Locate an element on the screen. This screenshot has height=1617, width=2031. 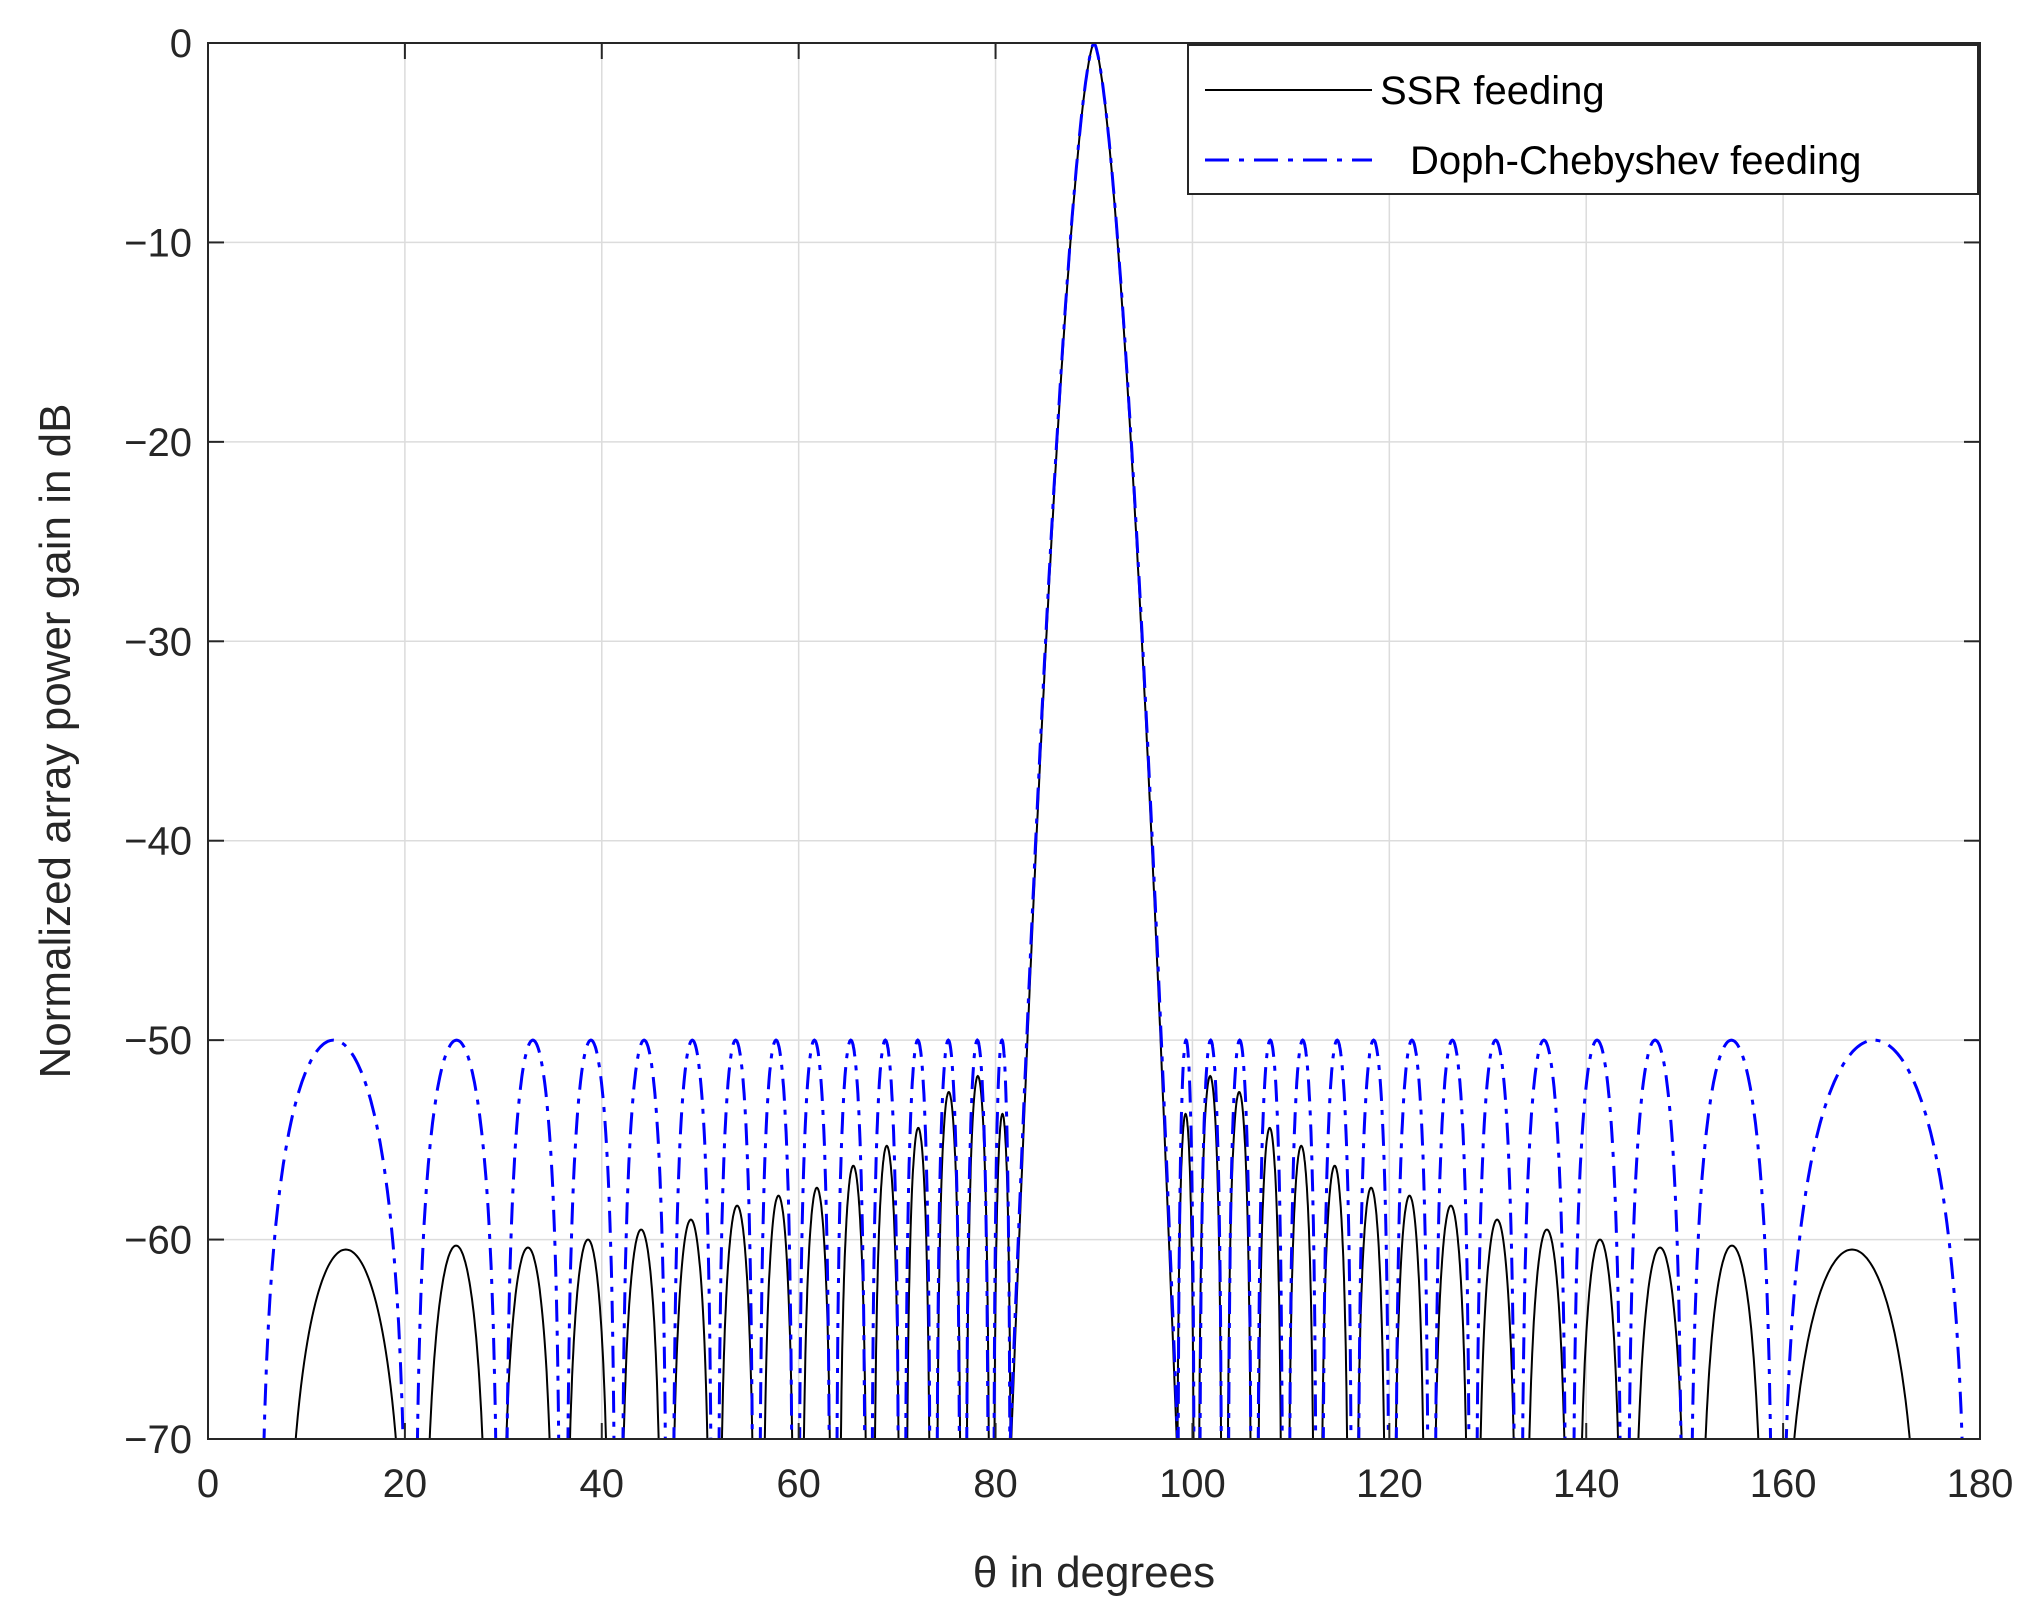
x-tick-label: 40 is located at coordinates (602, 1484).